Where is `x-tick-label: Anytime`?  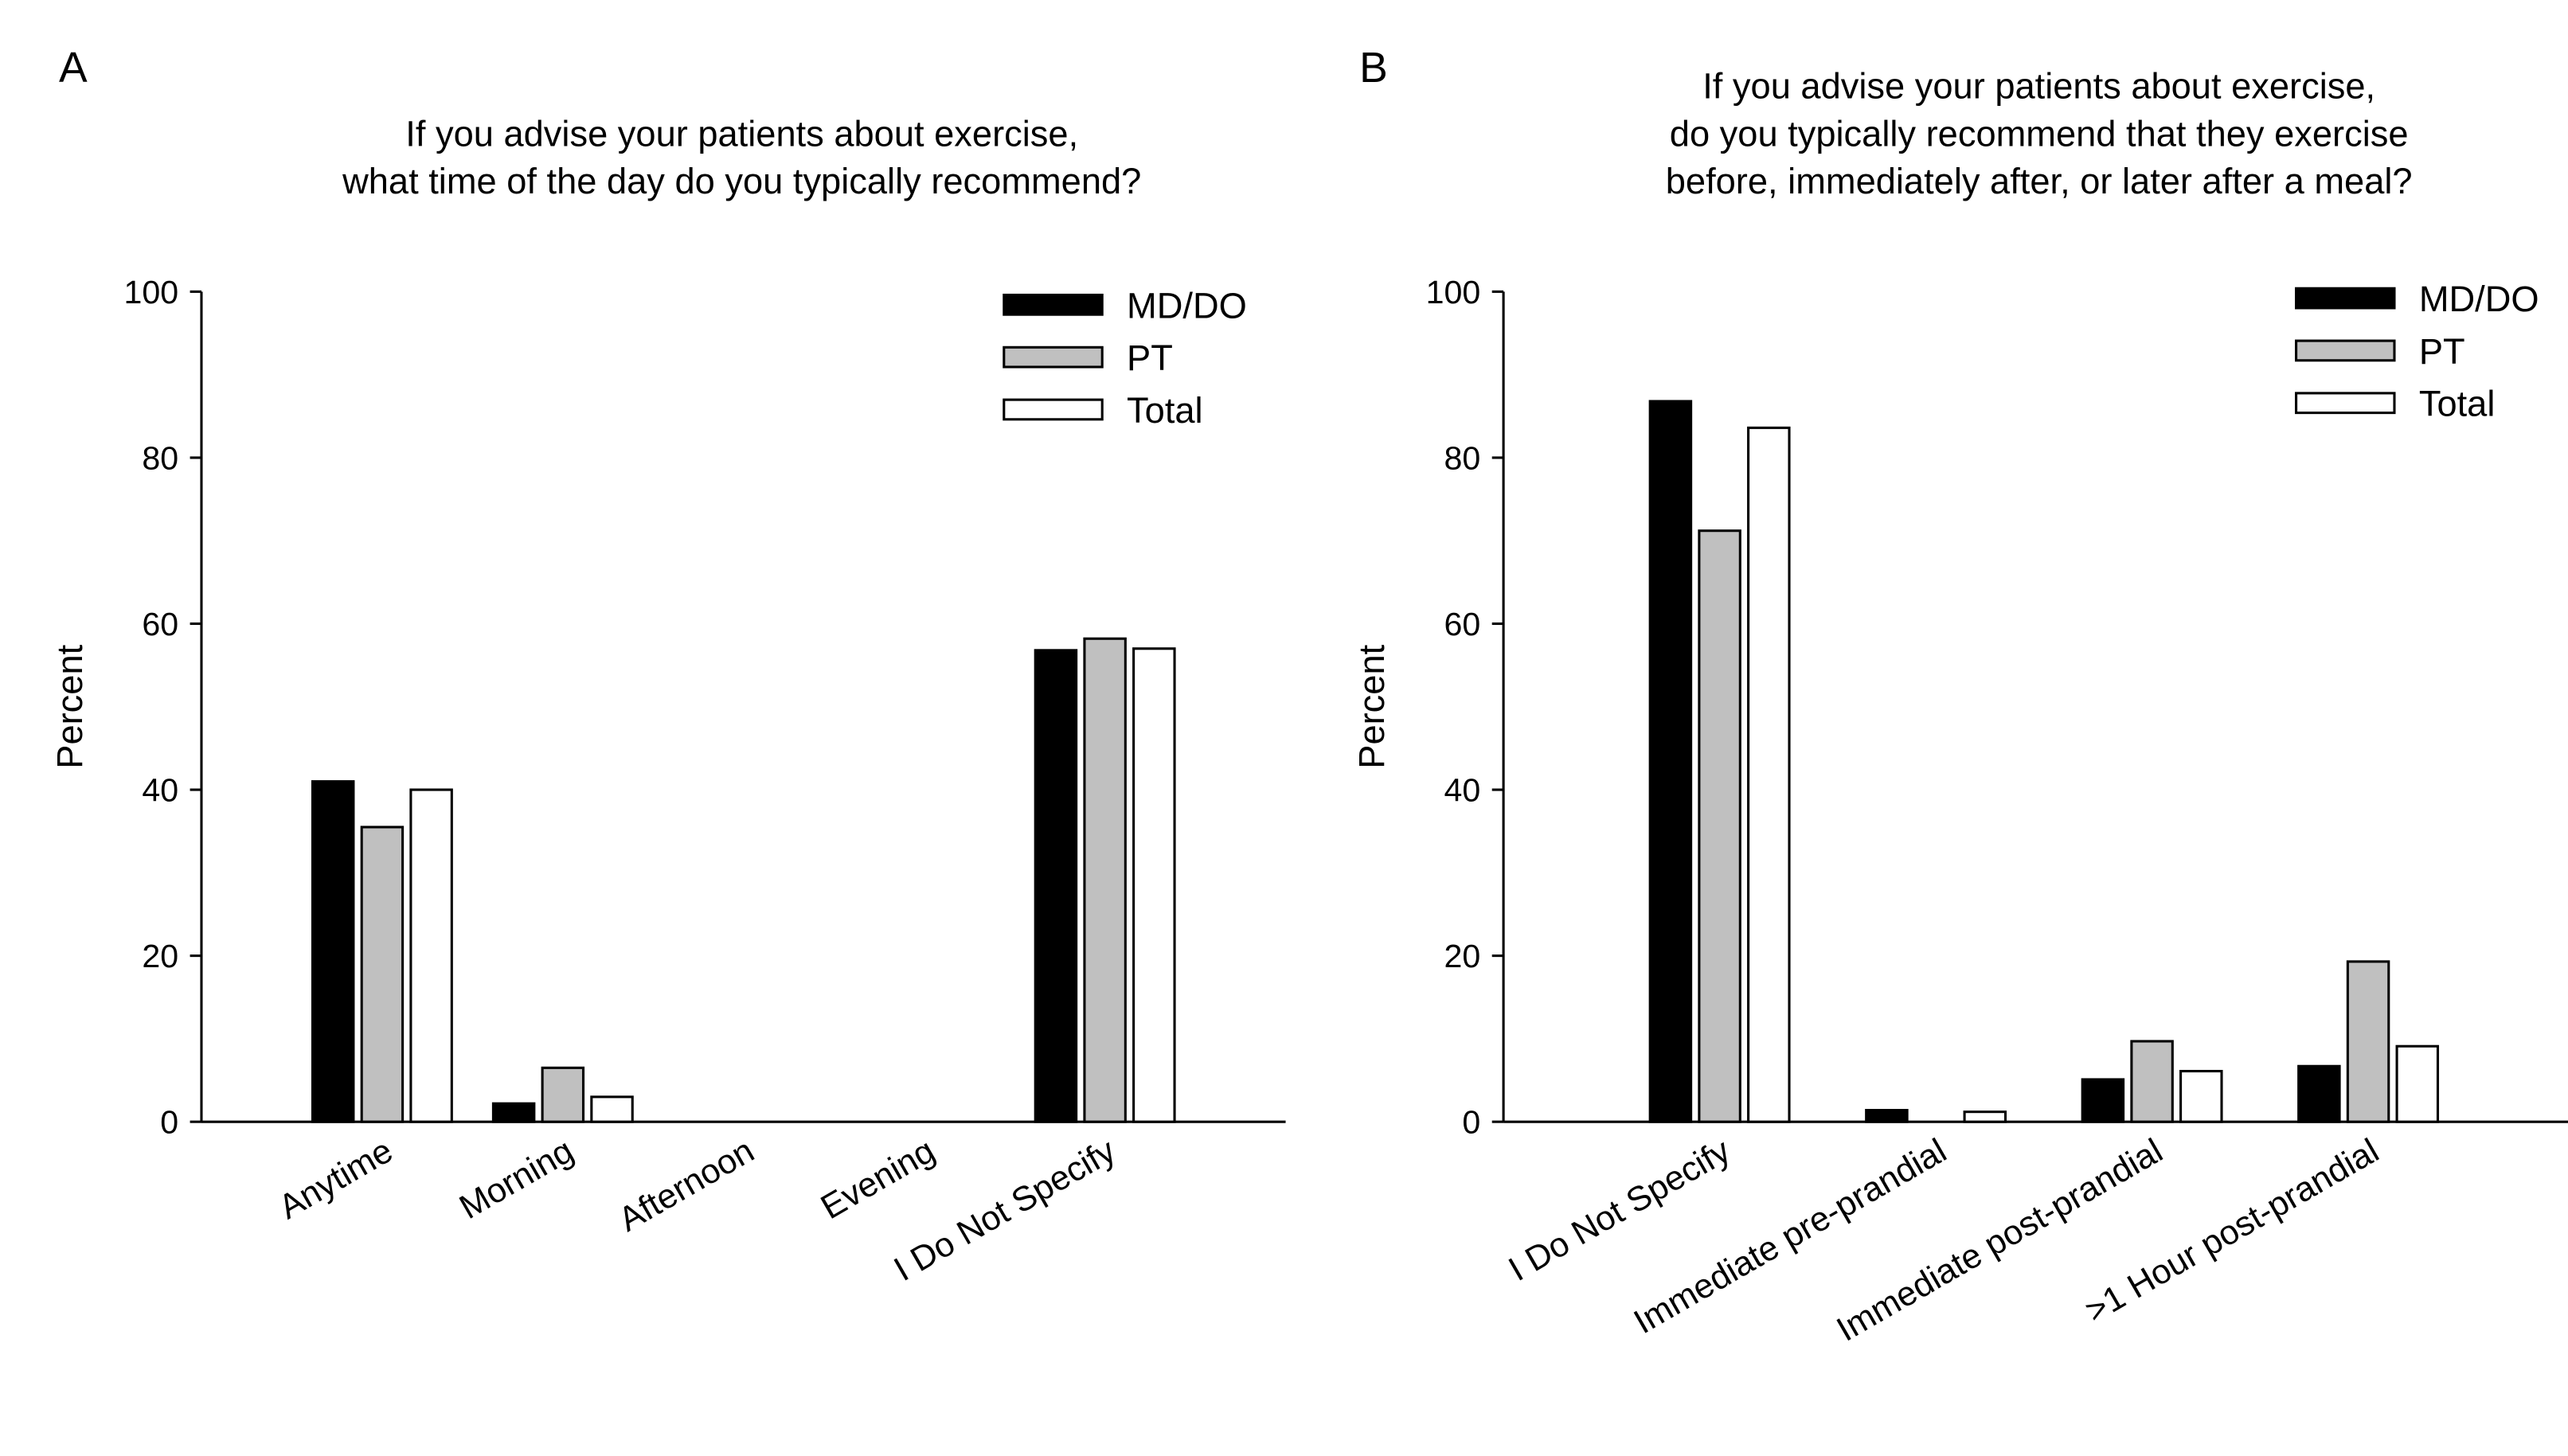
x-tick-label: Anytime is located at coordinates (336, 1179).